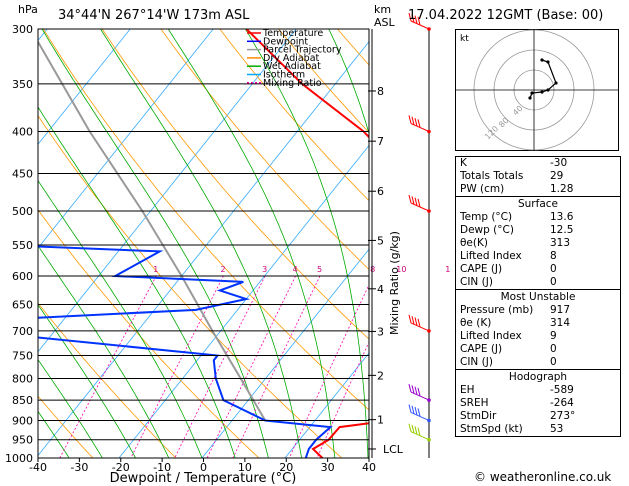  Describe the element at coordinates (506, 15) in the screenshot. I see `datetime-title: 17.04.2022 12GMT (Base: 00)` at that location.